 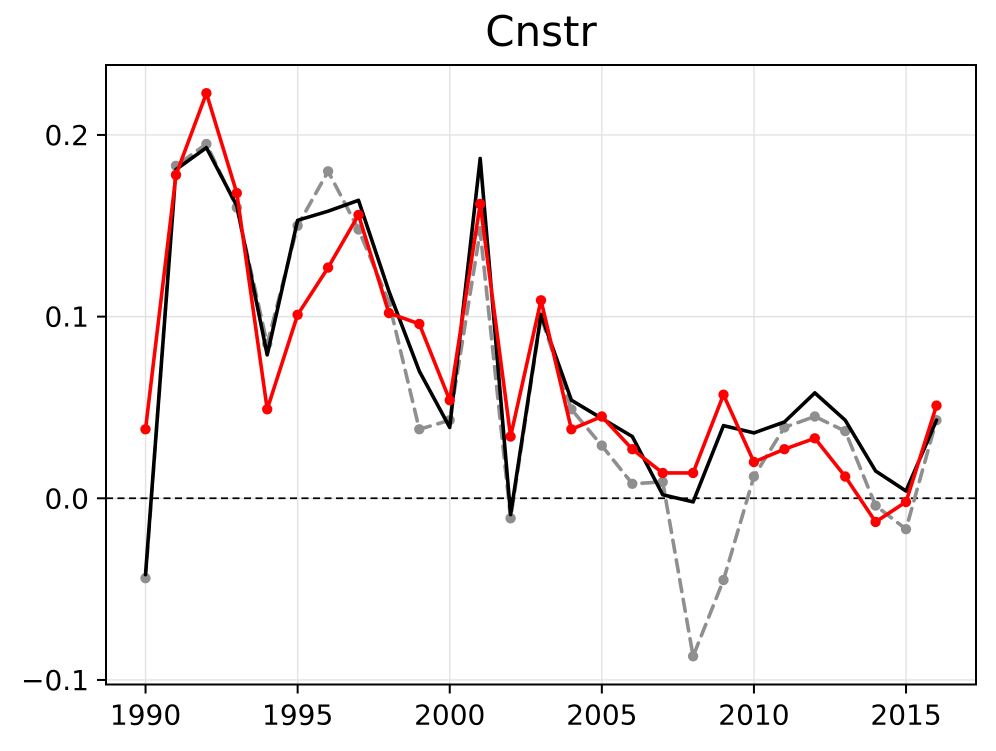 I want to click on x-tick-label: 1990, so click(x=145, y=715).